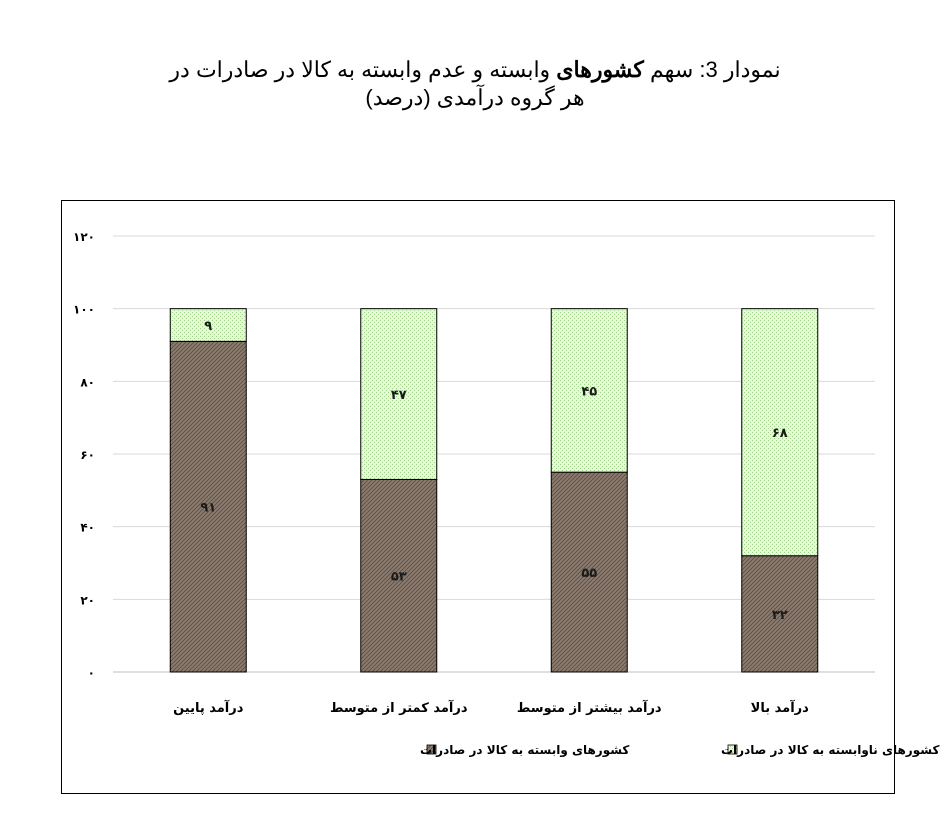 The width and height of the screenshot is (946, 838). What do you see at coordinates (431, 749) in the screenshot?
I see `legend-swatch-dependent` at bounding box center [431, 749].